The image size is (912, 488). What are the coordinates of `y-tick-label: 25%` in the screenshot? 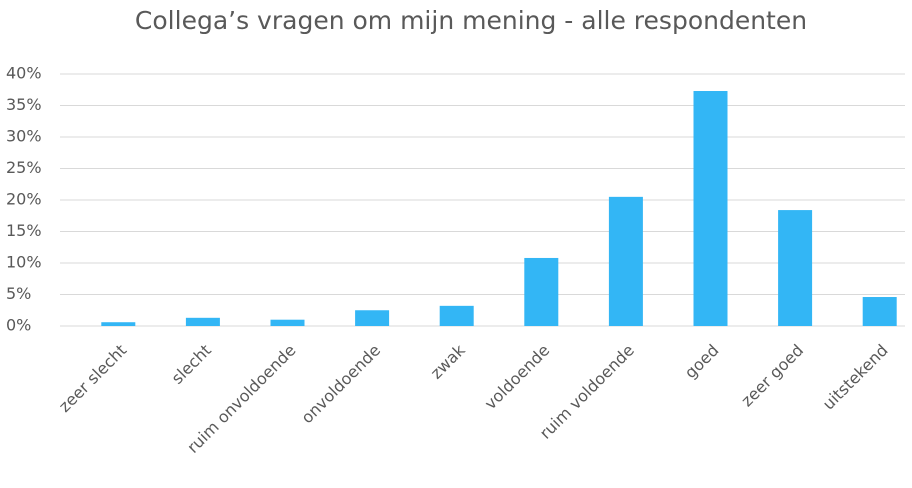 It's located at (24, 167).